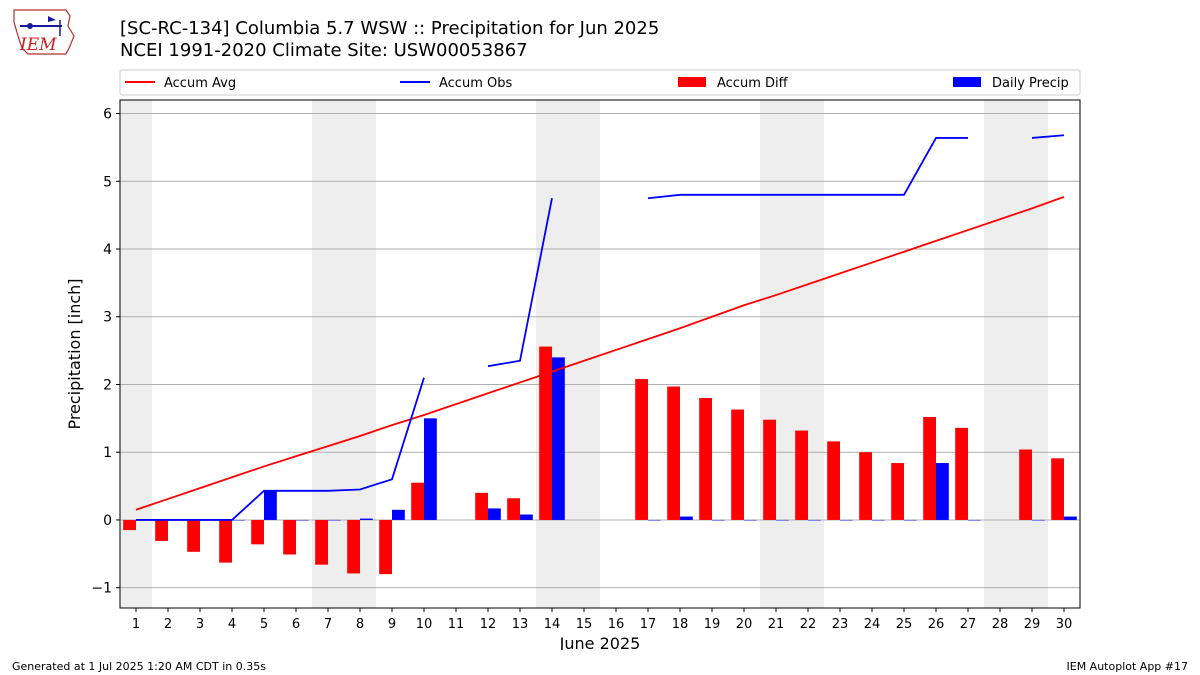 This screenshot has height=675, width=1200. What do you see at coordinates (936, 624) in the screenshot?
I see `x-tick-label: 26` at bounding box center [936, 624].